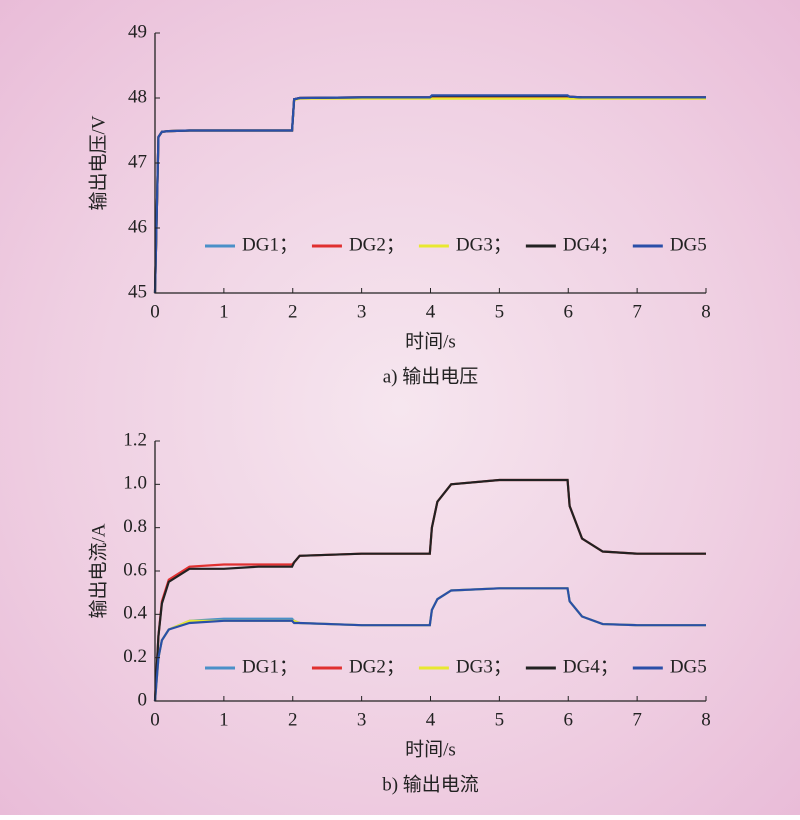 The image size is (800, 820). What do you see at coordinates (135, 526) in the screenshot?
I see `y-tick-label: 0.8` at bounding box center [135, 526].